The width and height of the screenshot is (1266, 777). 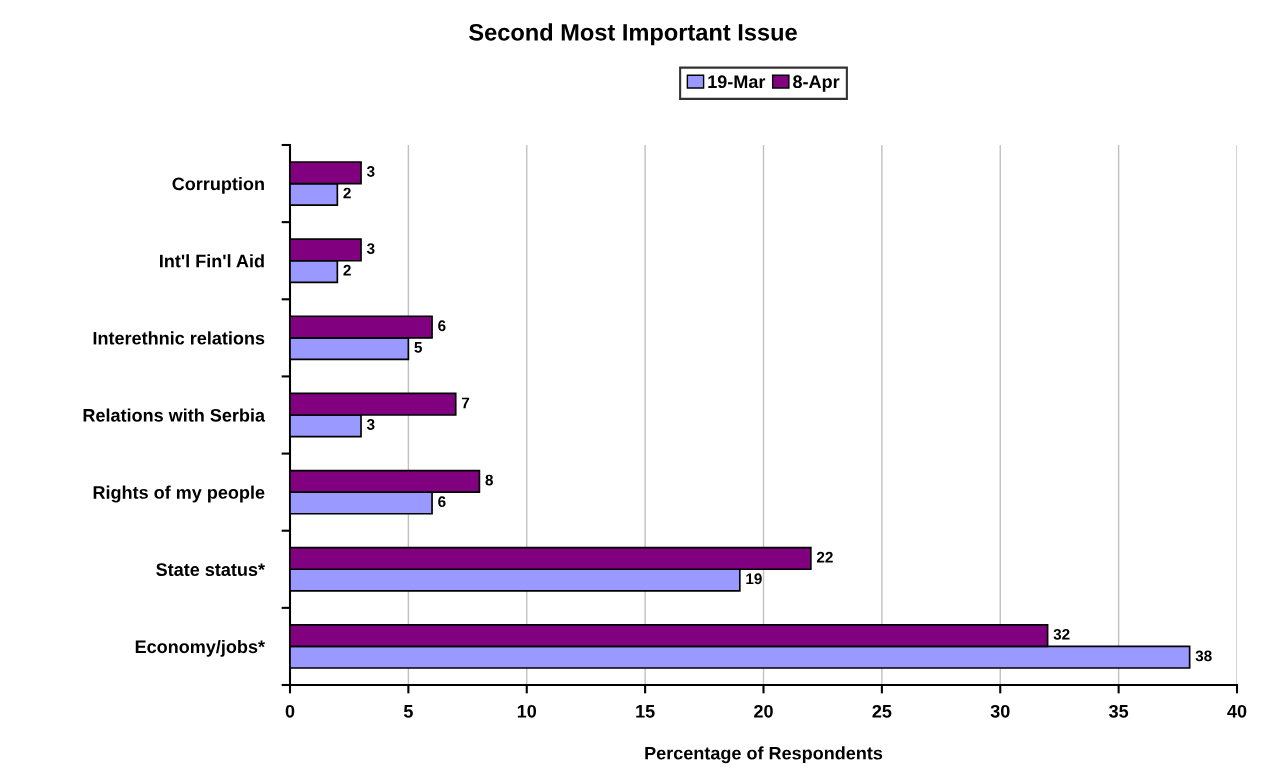 What do you see at coordinates (737, 82) in the screenshot?
I see `legend-label: 19-Mar` at bounding box center [737, 82].